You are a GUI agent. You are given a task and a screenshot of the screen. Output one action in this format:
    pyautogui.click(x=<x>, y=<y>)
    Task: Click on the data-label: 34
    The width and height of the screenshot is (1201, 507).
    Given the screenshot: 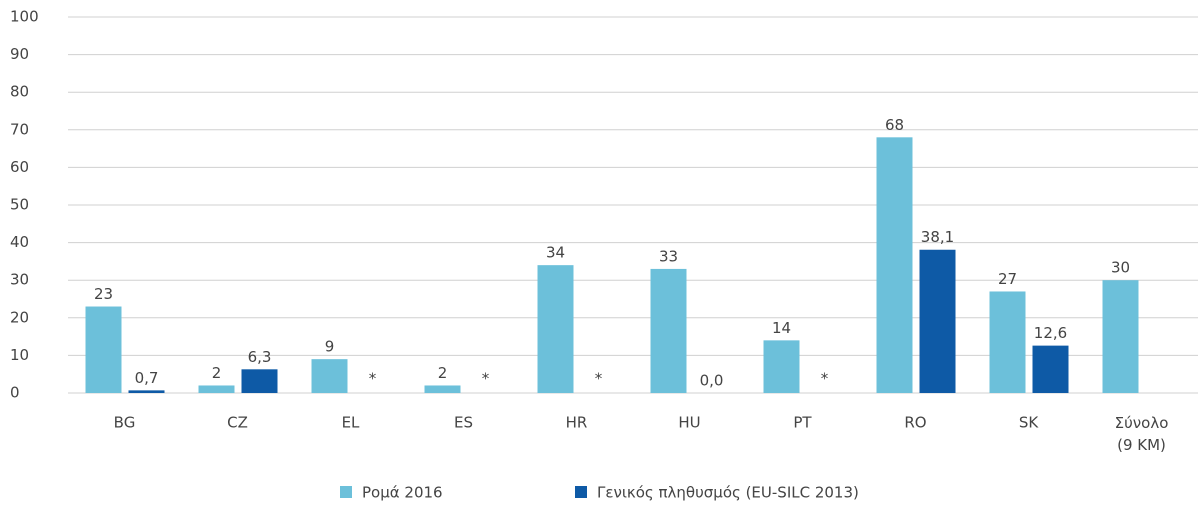 What is the action you would take?
    pyautogui.click(x=555, y=253)
    